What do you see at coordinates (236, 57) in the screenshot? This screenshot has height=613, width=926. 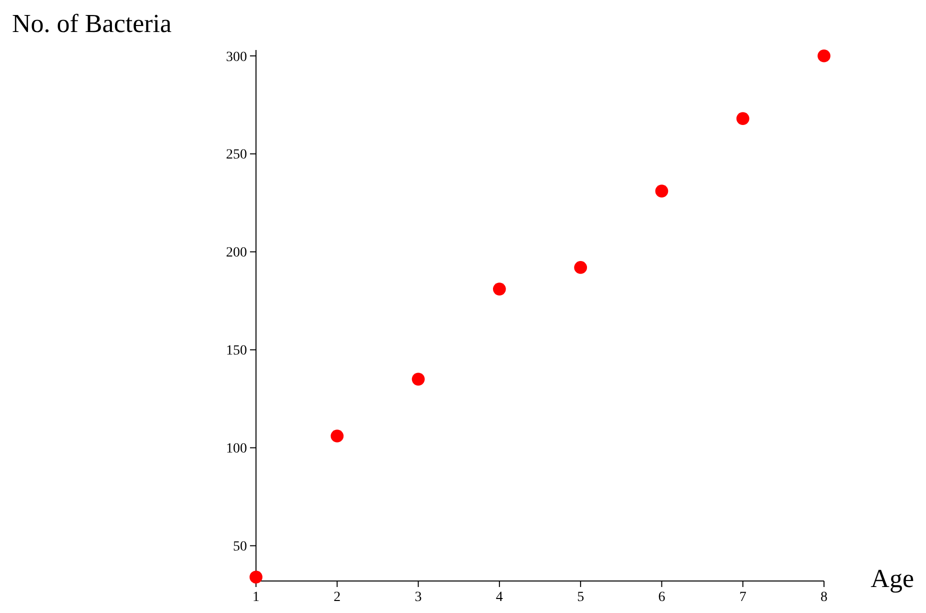 I see `y-tick-label: 300` at bounding box center [236, 57].